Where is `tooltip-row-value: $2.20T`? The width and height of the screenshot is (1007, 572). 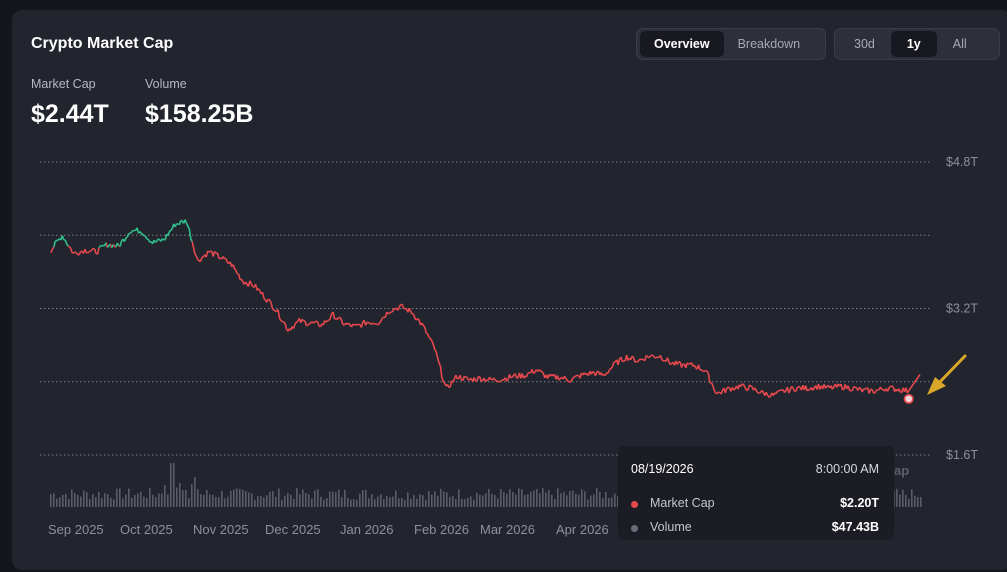 tooltip-row-value: $2.20T is located at coordinates (859, 503).